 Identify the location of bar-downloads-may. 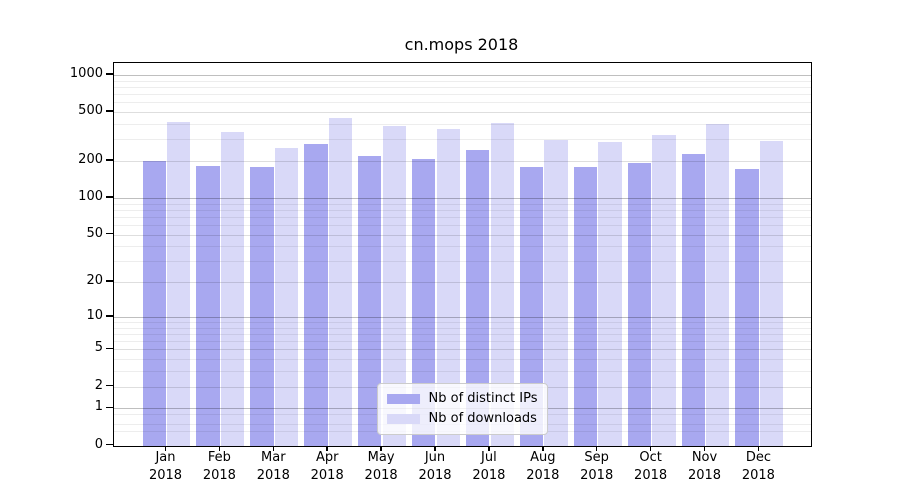
(394, 286).